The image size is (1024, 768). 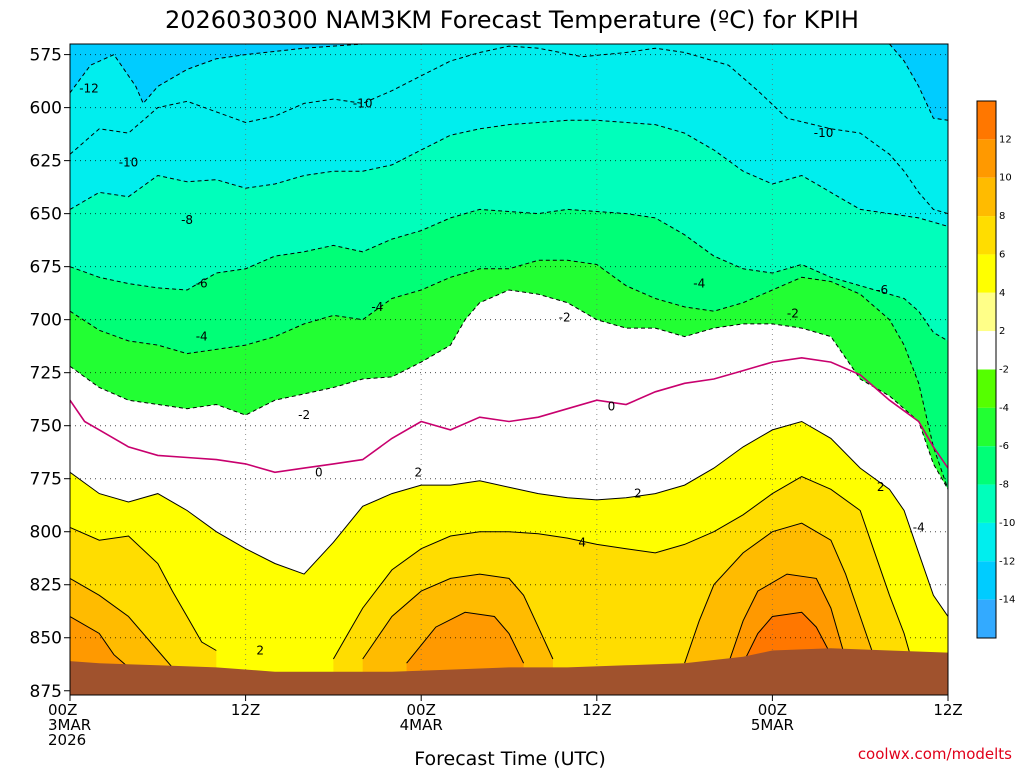 I want to click on credit-link: coolwx.com/modelts, so click(x=935, y=754).